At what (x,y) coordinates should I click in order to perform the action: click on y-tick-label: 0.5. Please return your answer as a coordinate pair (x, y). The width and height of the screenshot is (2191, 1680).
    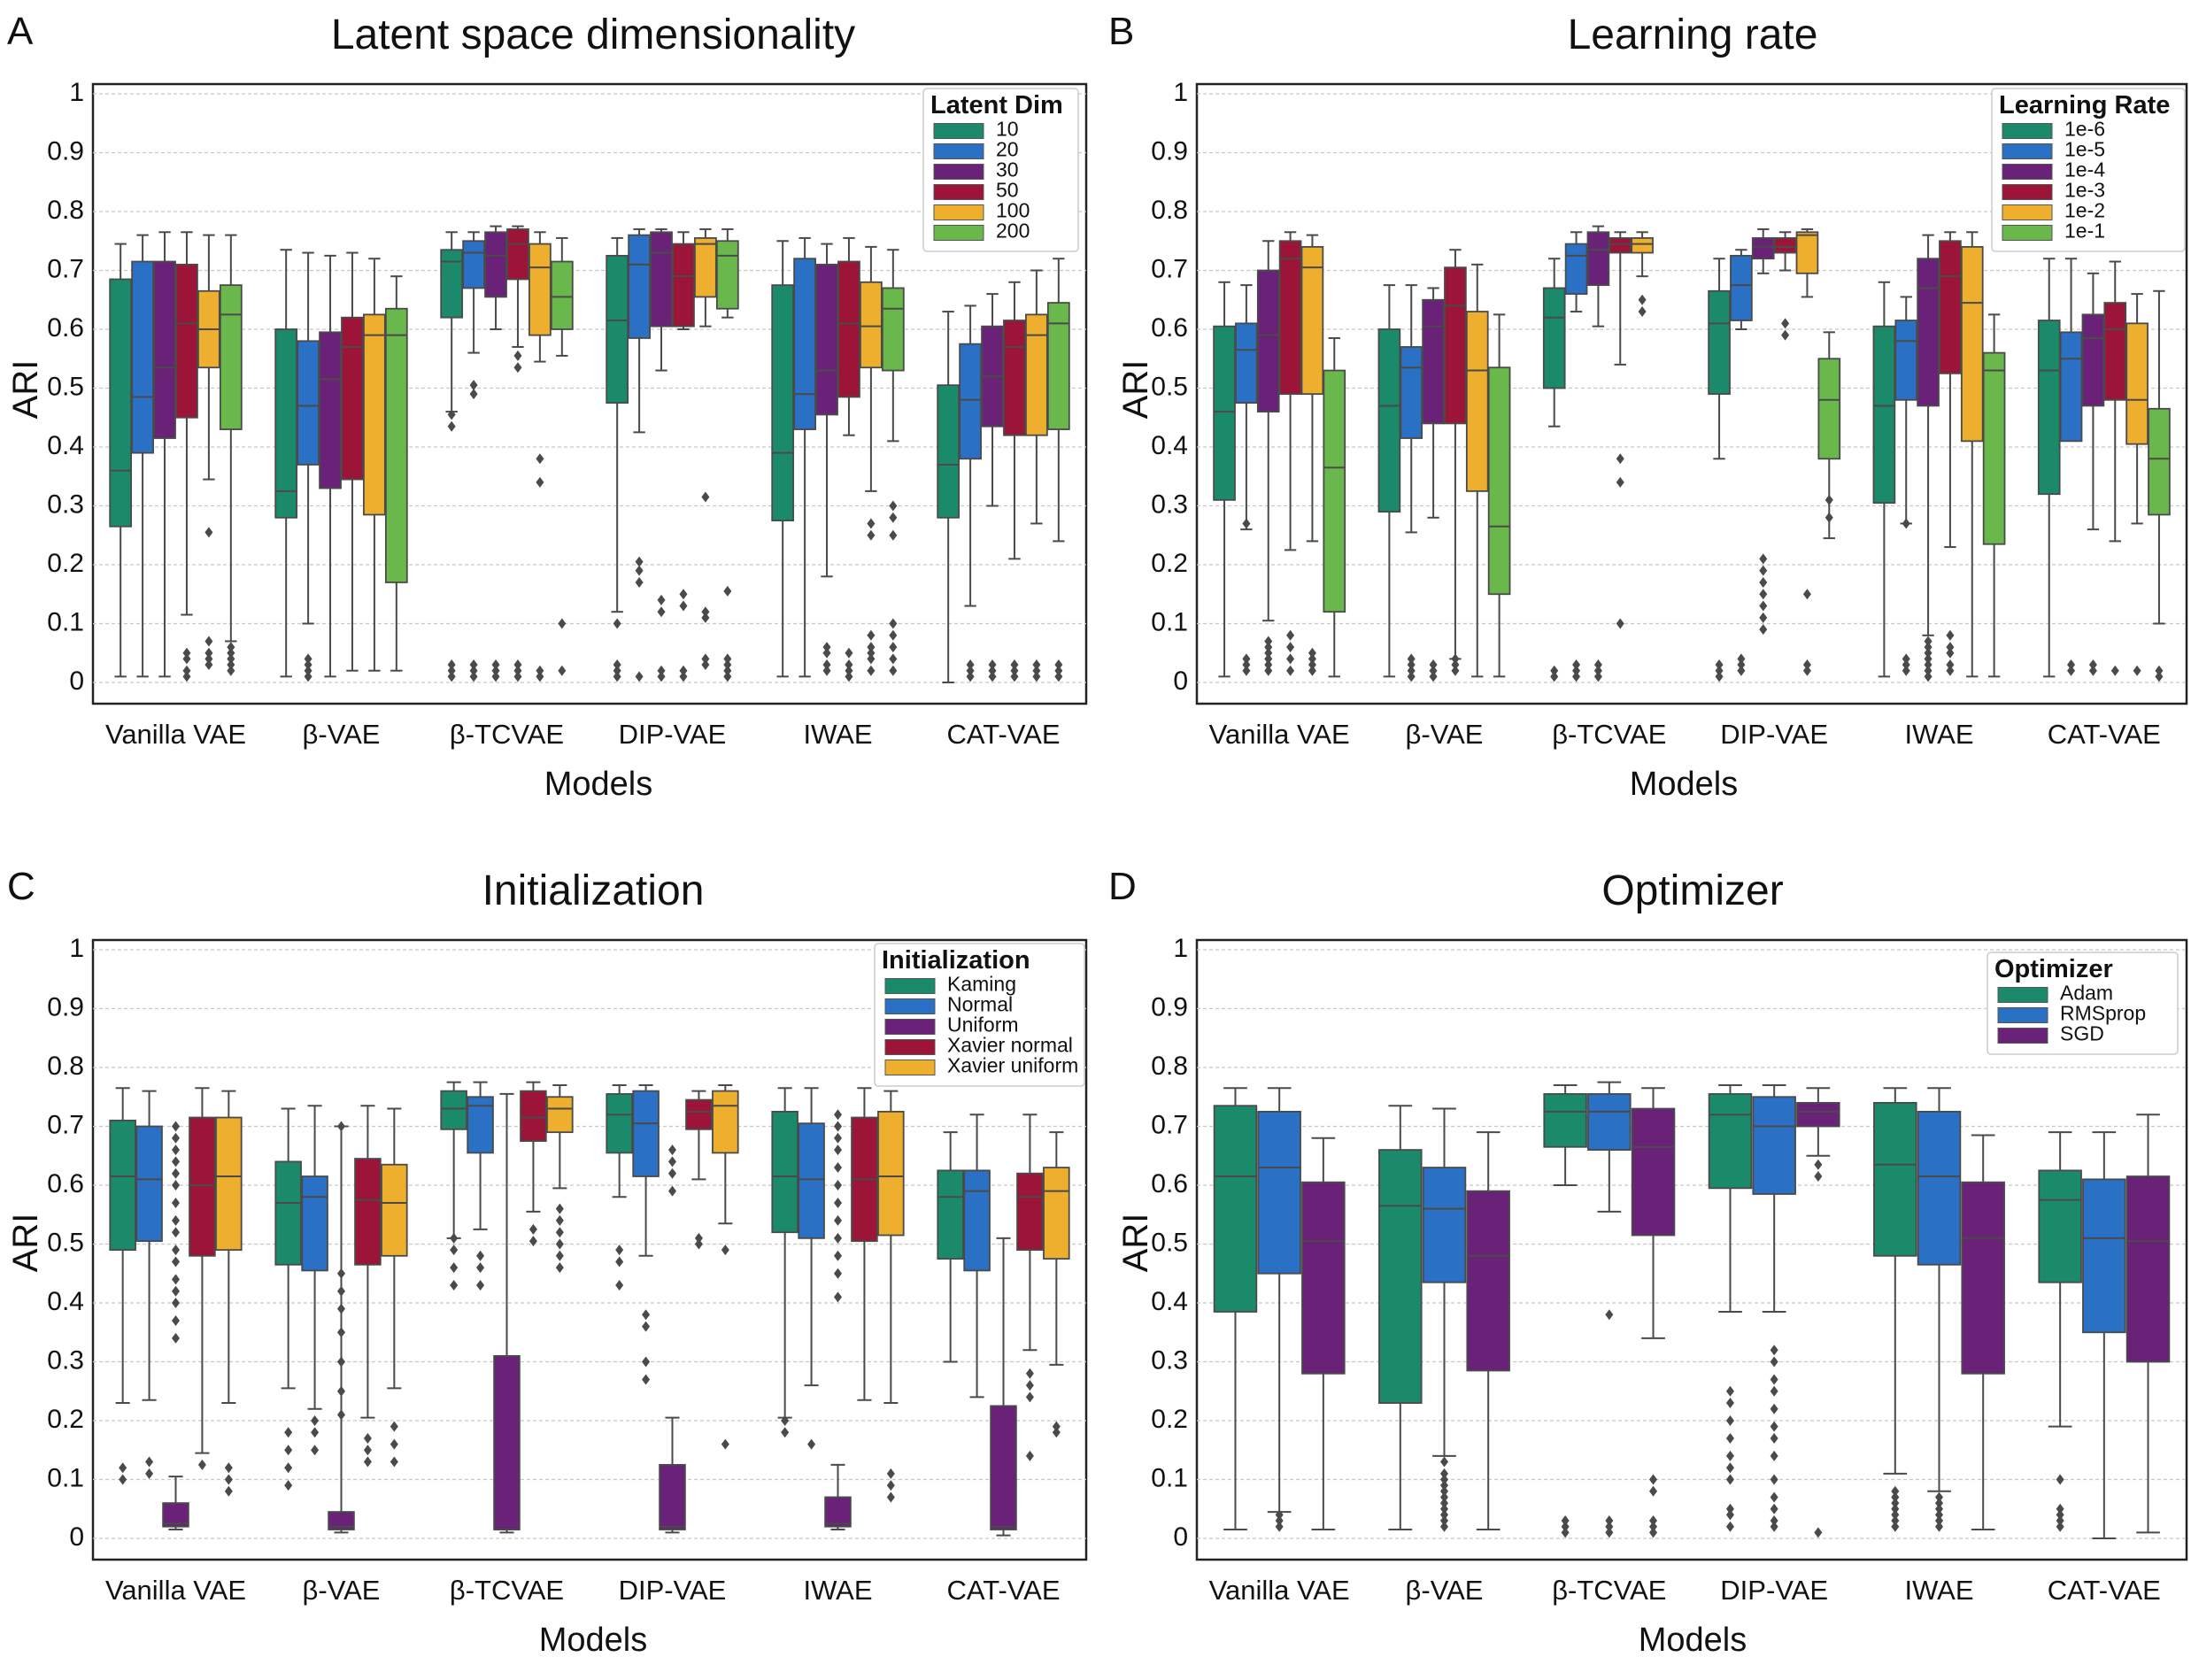
    Looking at the image, I should click on (1169, 1242).